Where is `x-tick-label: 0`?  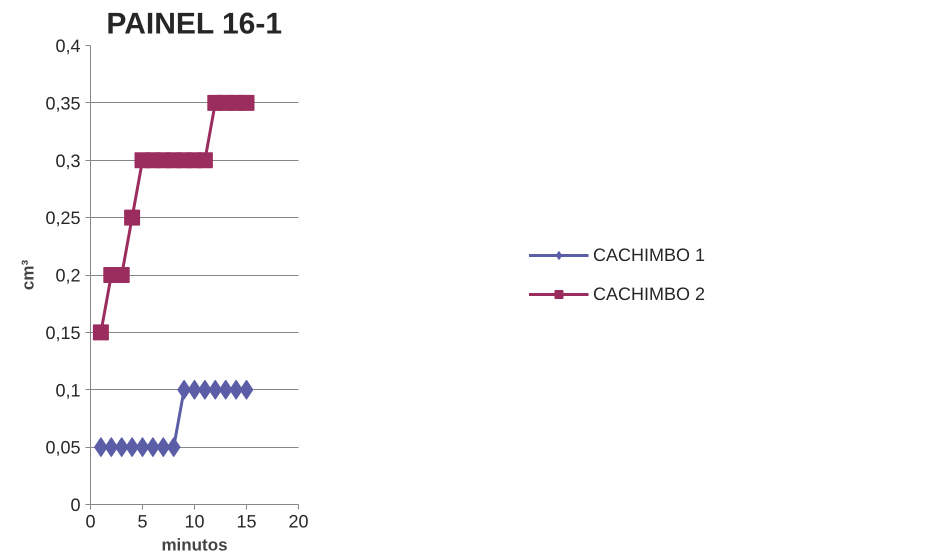 x-tick-label: 0 is located at coordinates (90, 522).